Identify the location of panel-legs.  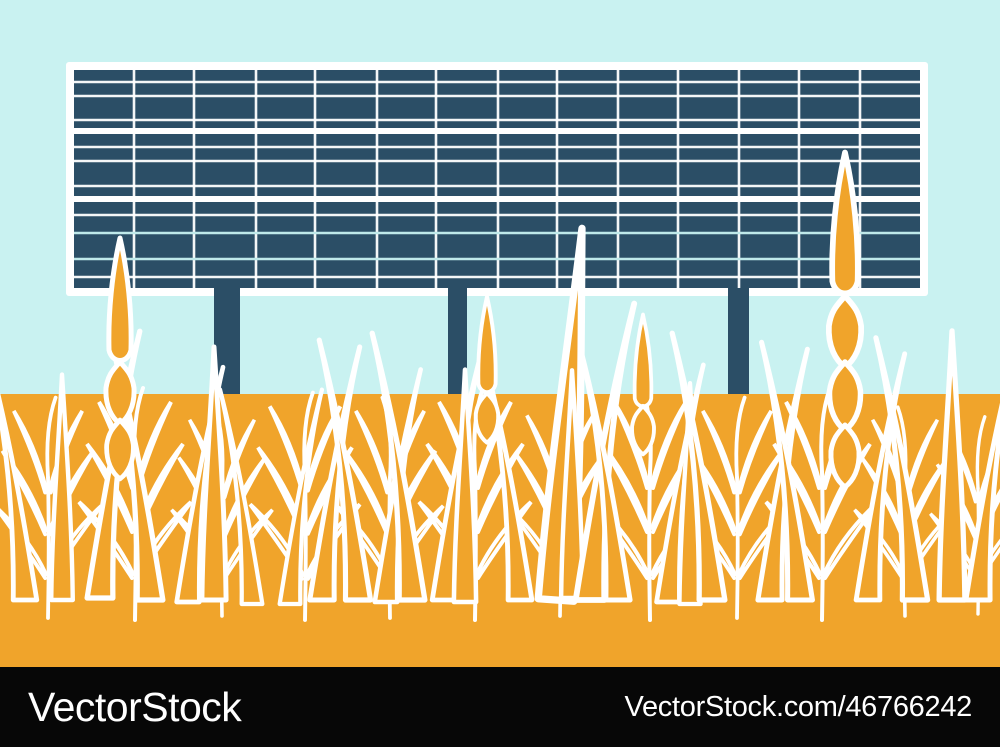
(481, 343).